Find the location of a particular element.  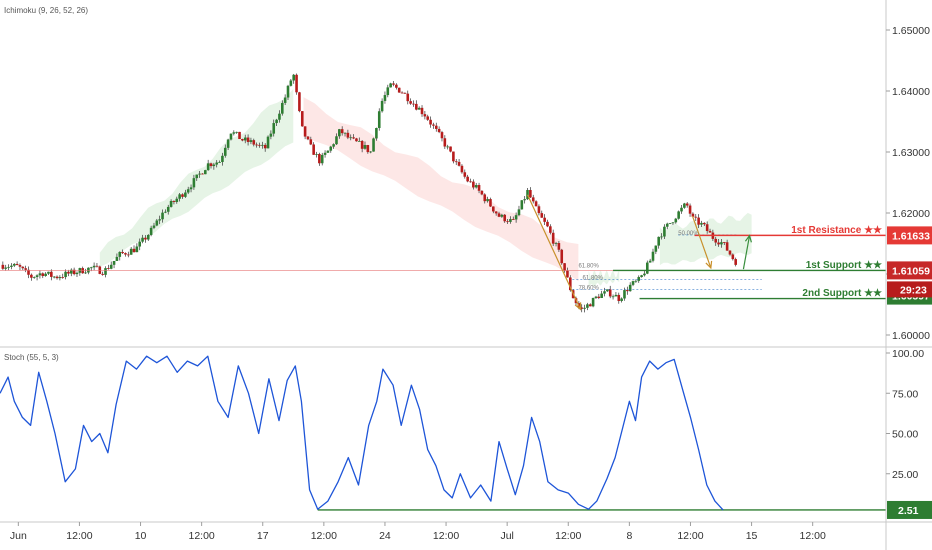

time-tick-label: Jun is located at coordinates (18, 536).